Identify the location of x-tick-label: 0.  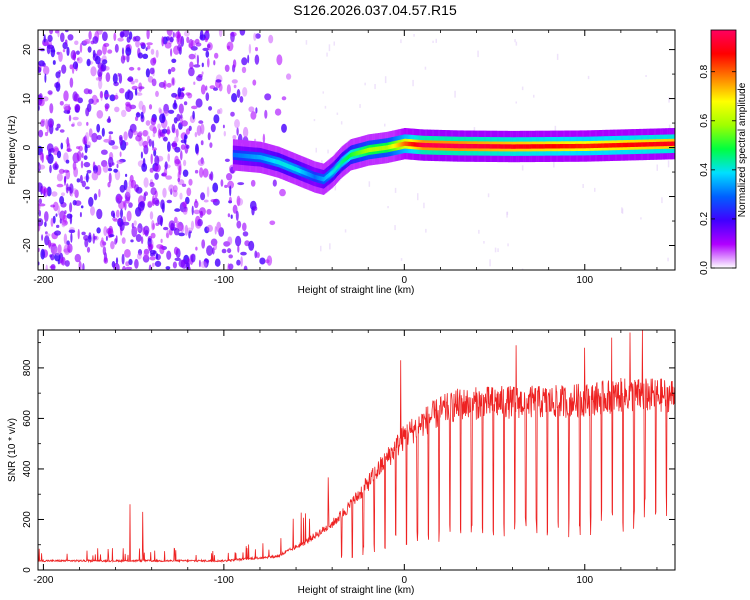
(405, 280).